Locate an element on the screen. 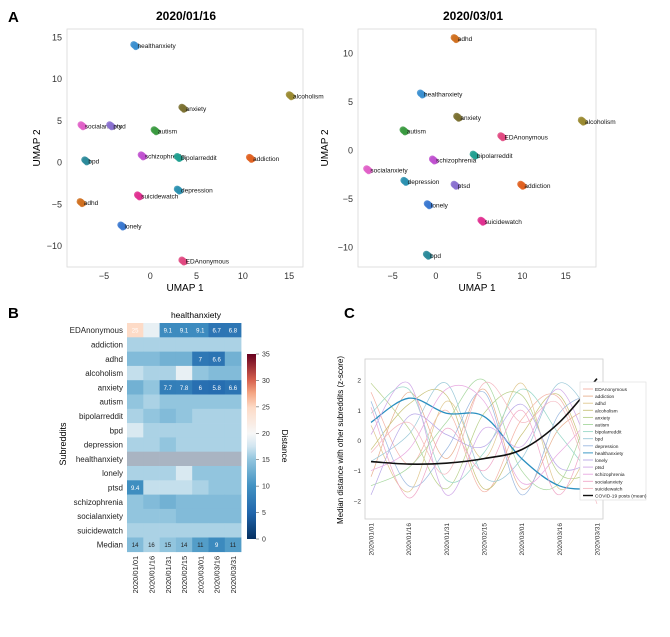  series-line-schizophrenia is located at coordinates (484, 435).